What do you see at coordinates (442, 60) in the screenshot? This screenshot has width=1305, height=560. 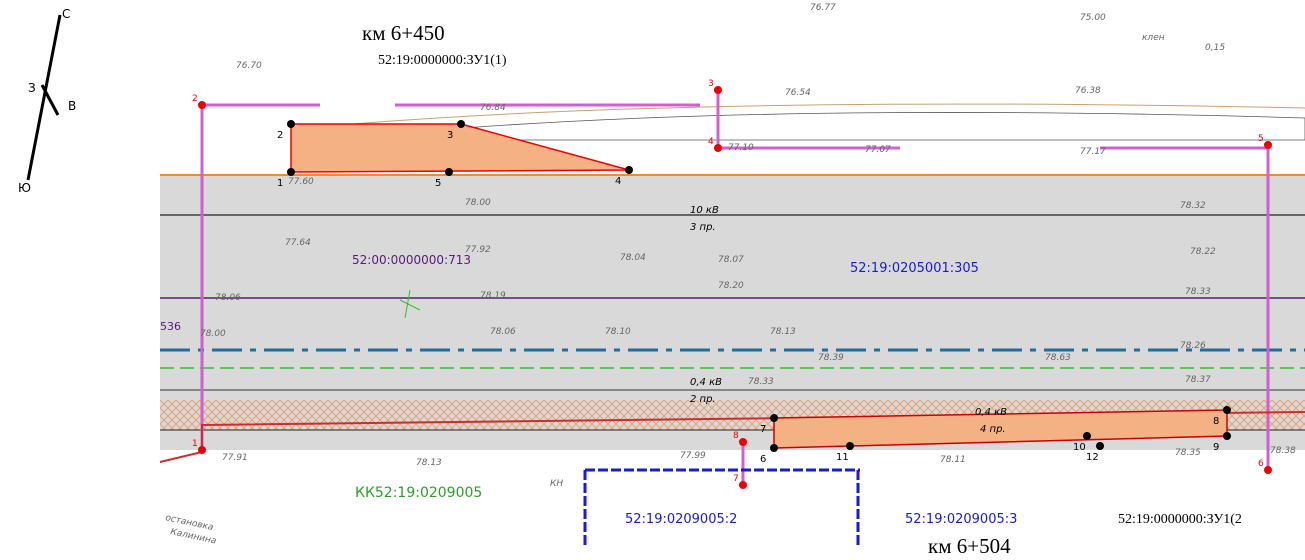 I see `parcel-label: 52:19:0000000:ЗУ1(1)` at bounding box center [442, 60].